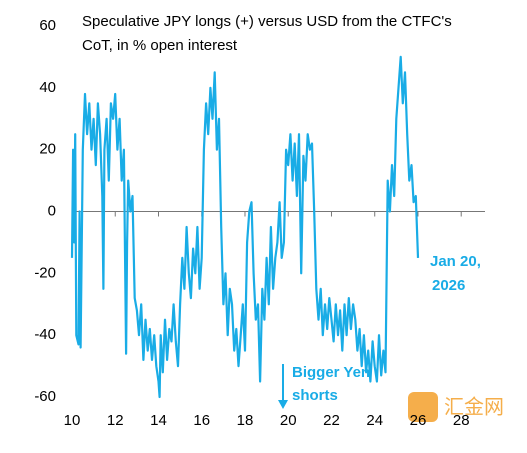 Image resolution: width=527 pixels, height=453 pixels. What do you see at coordinates (160, 45) in the screenshot?
I see `title-line: CoT, in % open interest` at bounding box center [160, 45].